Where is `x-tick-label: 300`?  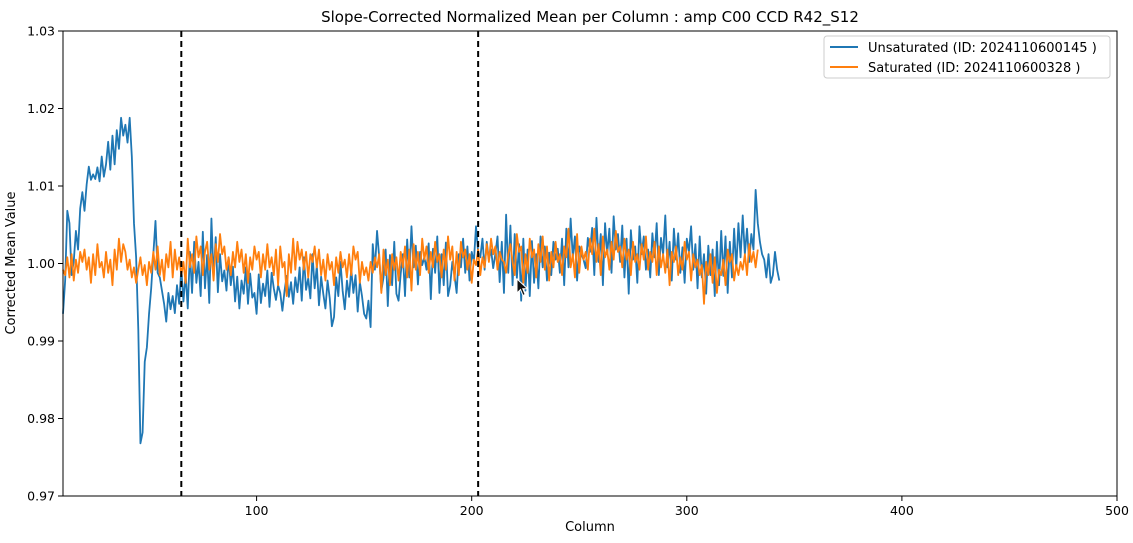 x-tick-label: 300 is located at coordinates (687, 510).